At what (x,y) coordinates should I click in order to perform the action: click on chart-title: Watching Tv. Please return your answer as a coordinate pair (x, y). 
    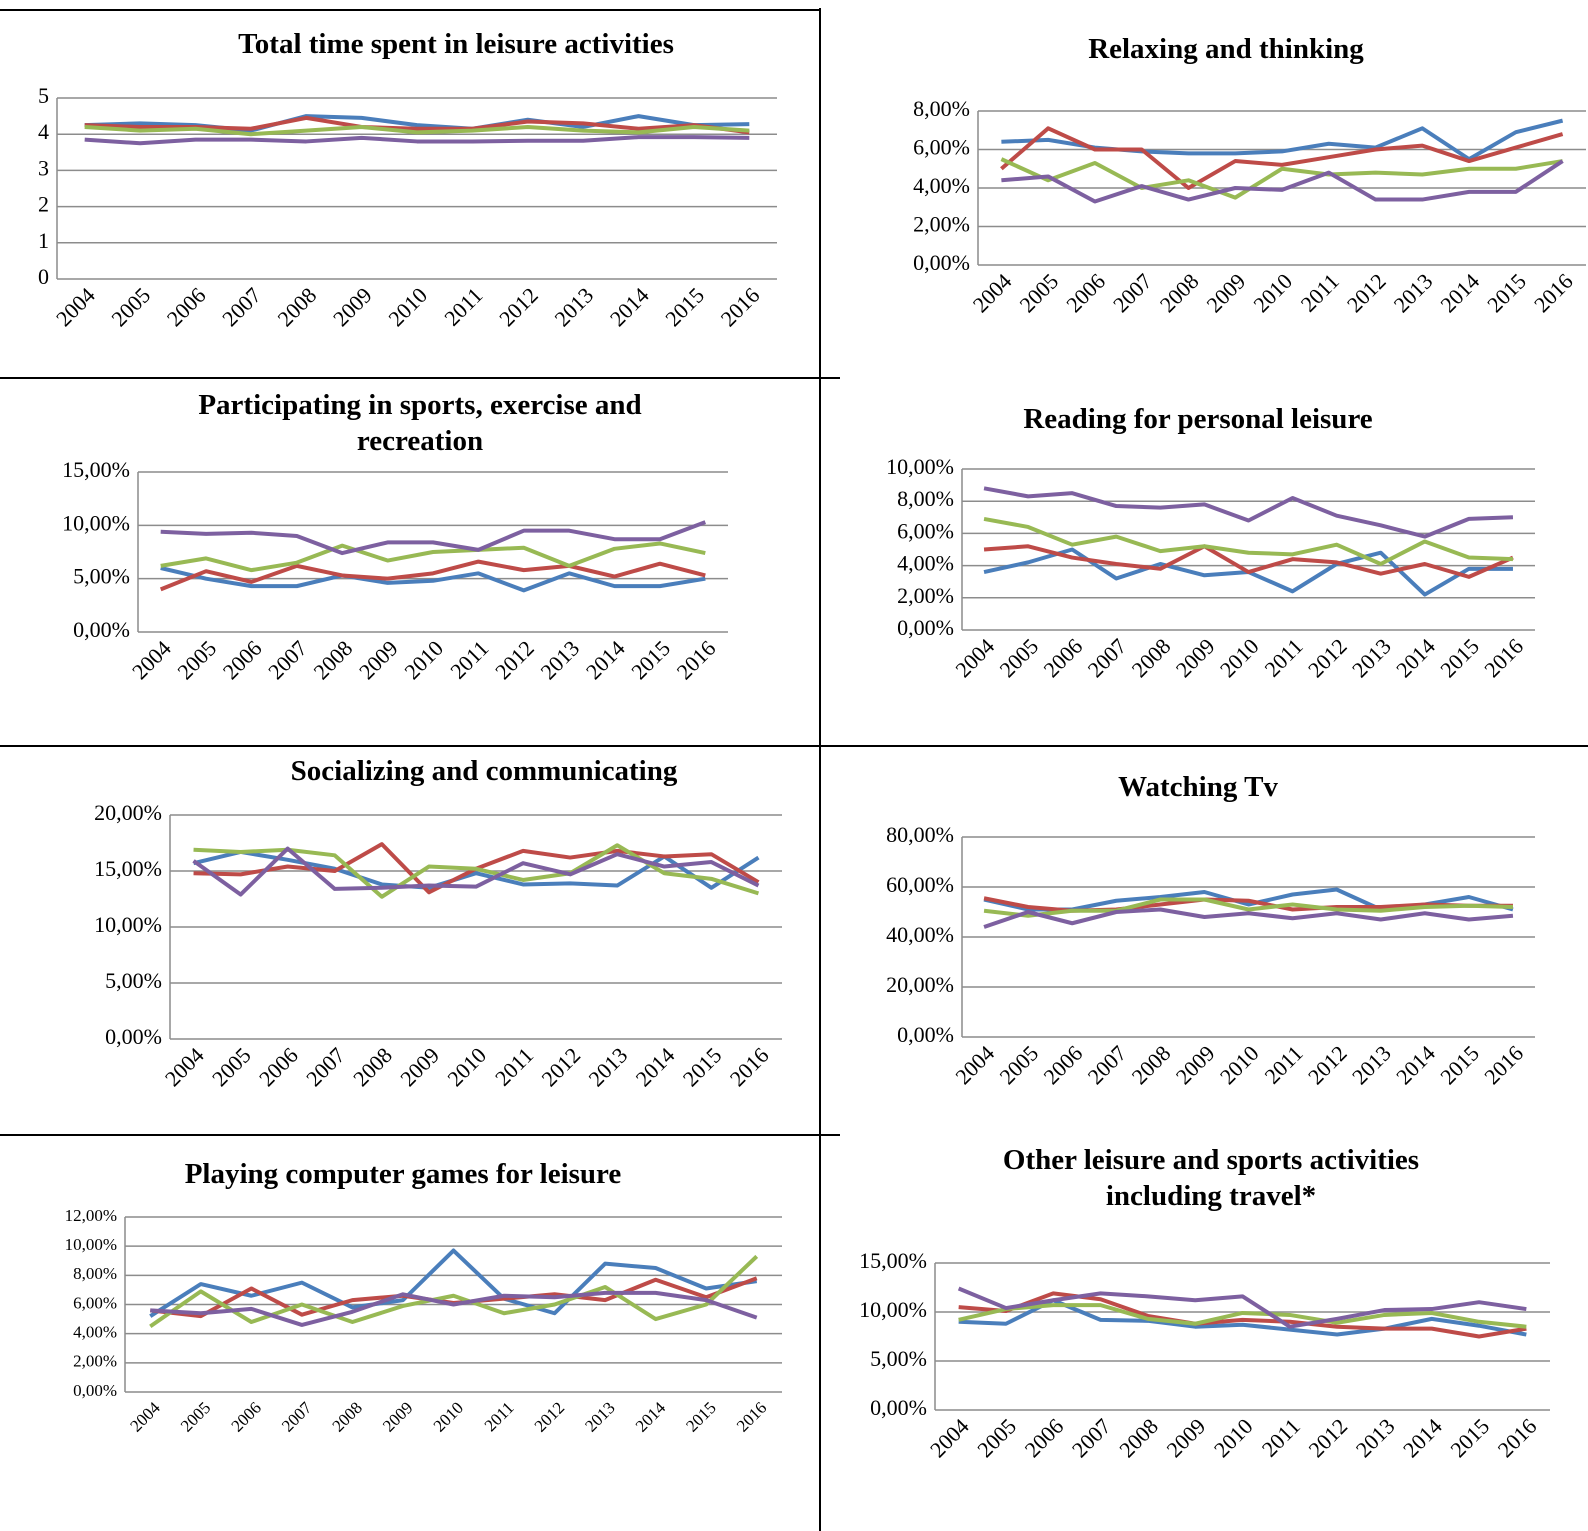
    Looking at the image, I should click on (1198, 787).